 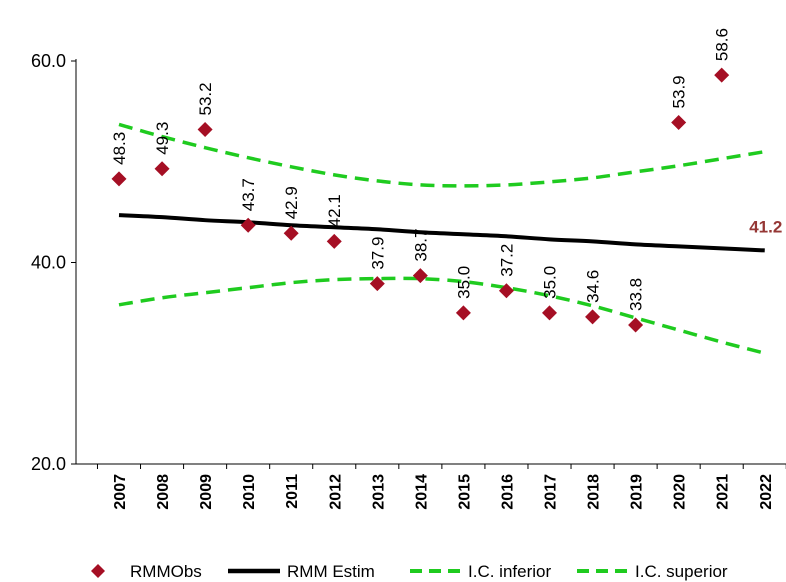 I want to click on x-tick-label: 2018, so click(x=594, y=492).